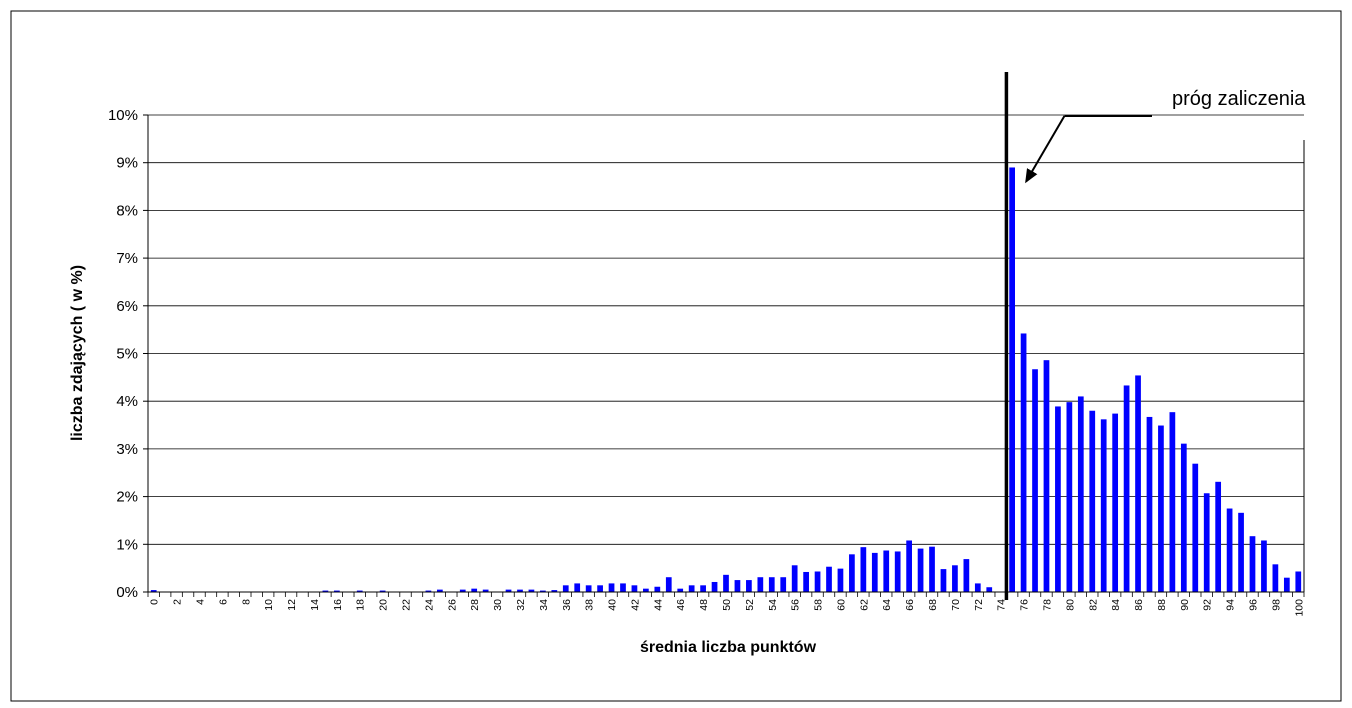 Image resolution: width=1352 pixels, height=708 pixels. I want to click on y-tick-label: 5%, so click(127, 354).